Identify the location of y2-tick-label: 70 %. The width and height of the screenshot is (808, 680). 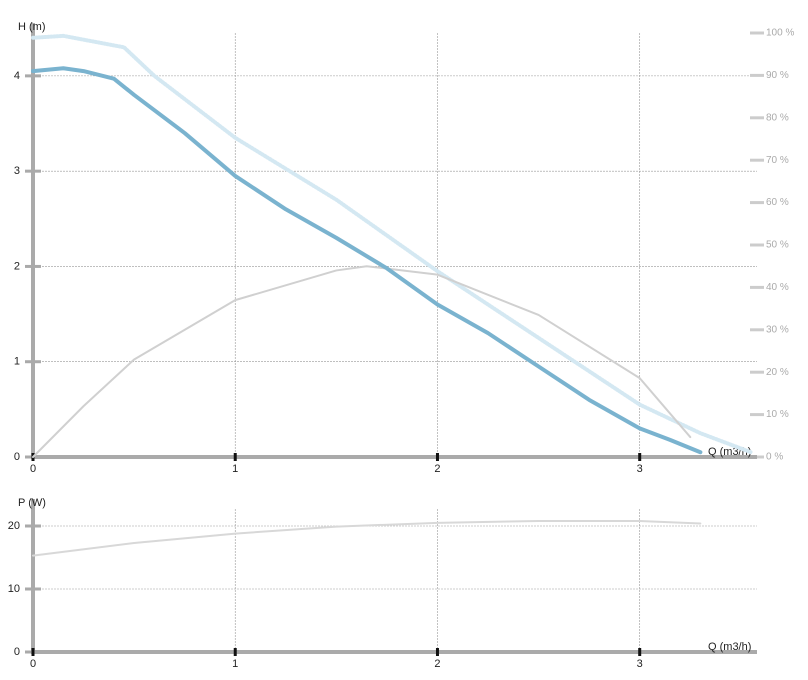
(777, 160).